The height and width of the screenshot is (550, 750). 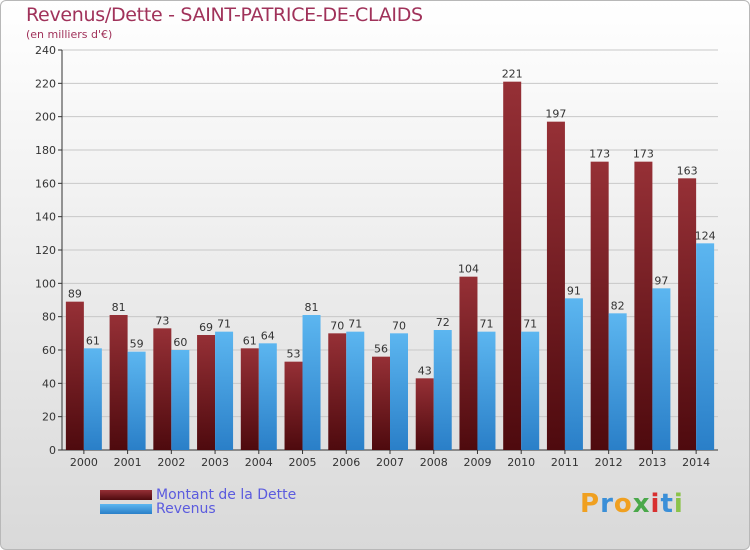 I want to click on x-tick-label: 2014, so click(x=696, y=462).